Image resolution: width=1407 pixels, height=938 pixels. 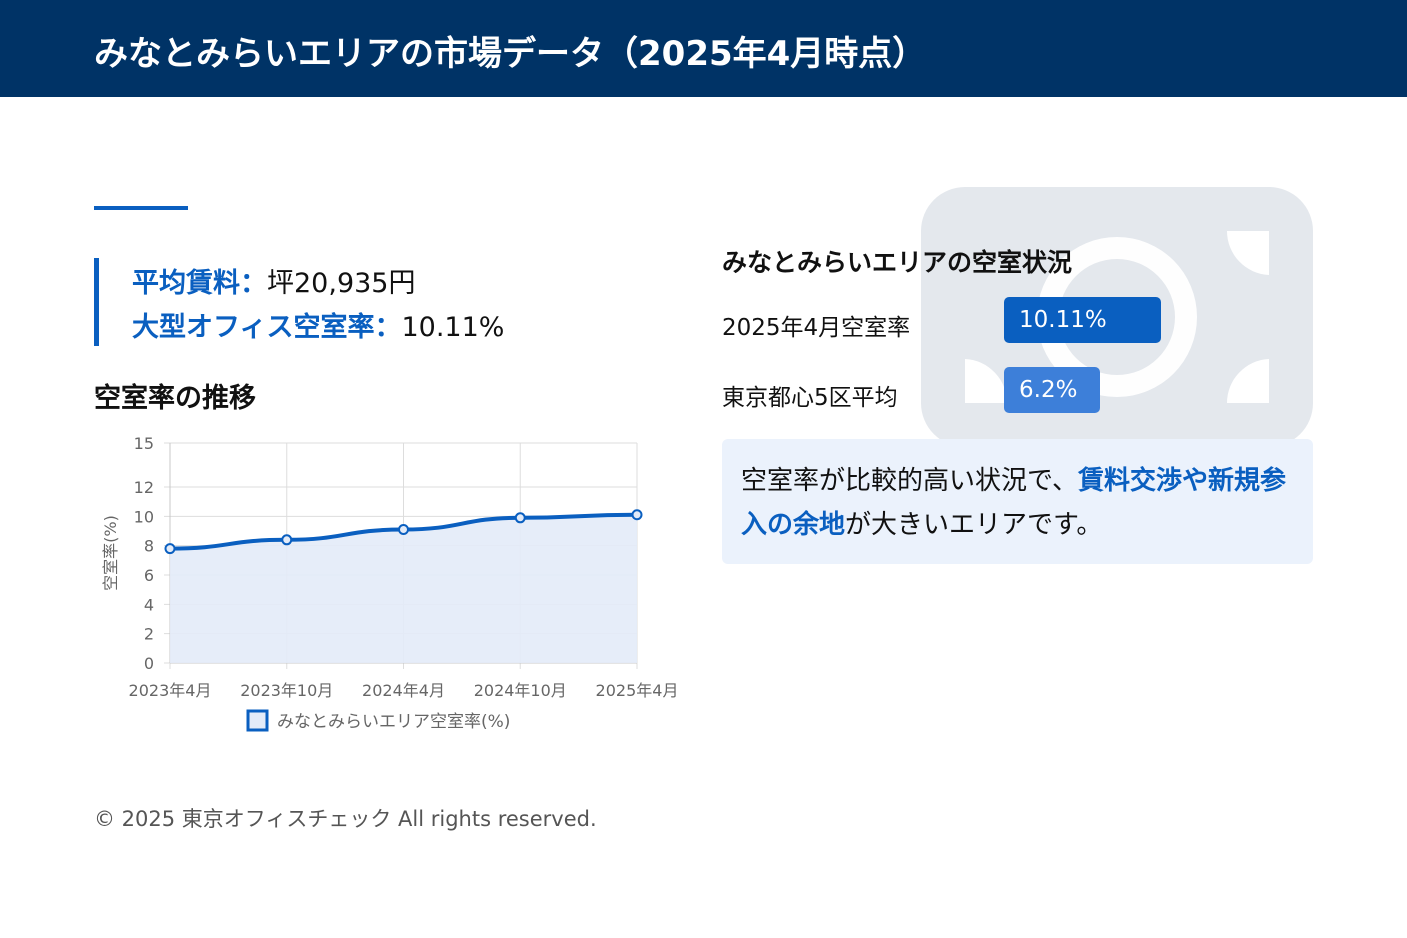 What do you see at coordinates (816, 328) in the screenshot?
I see `vacancy-row-label-current: 2025年4月空室率` at bounding box center [816, 328].